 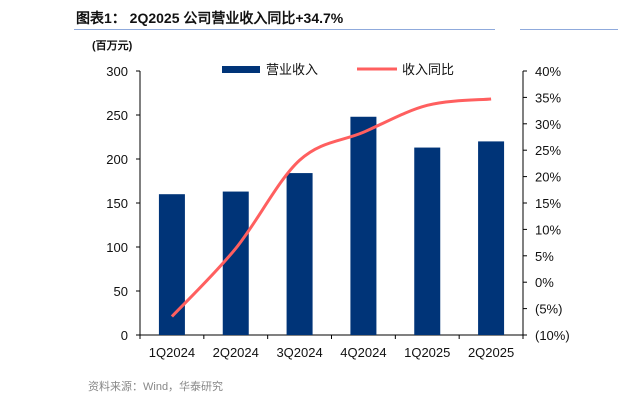 I want to click on title-divider-right, so click(x=569, y=29).